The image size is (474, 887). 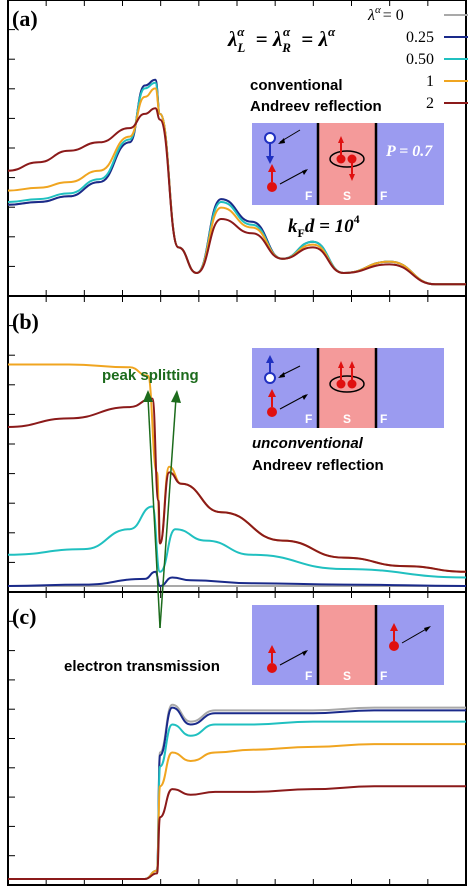 What do you see at coordinates (285, 164) in the screenshot?
I see `inset-a-f-left` at bounding box center [285, 164].